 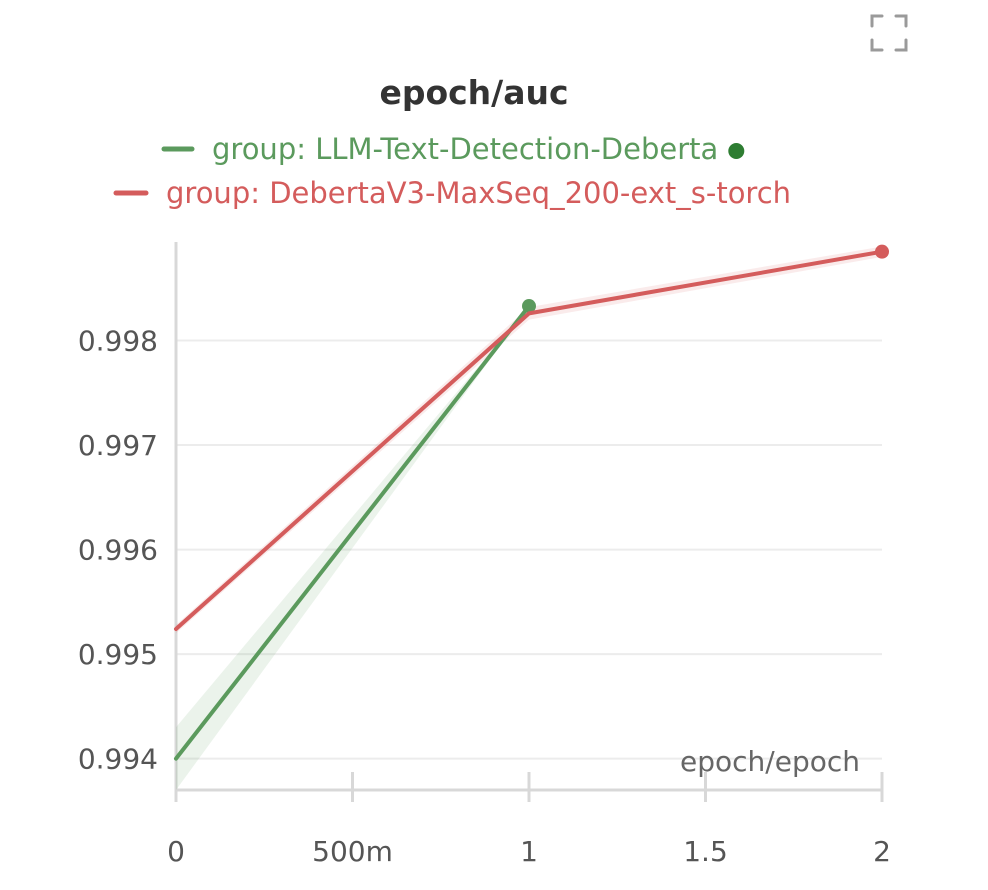 What do you see at coordinates (529, 306) in the screenshot?
I see `series-0-end-point` at bounding box center [529, 306].